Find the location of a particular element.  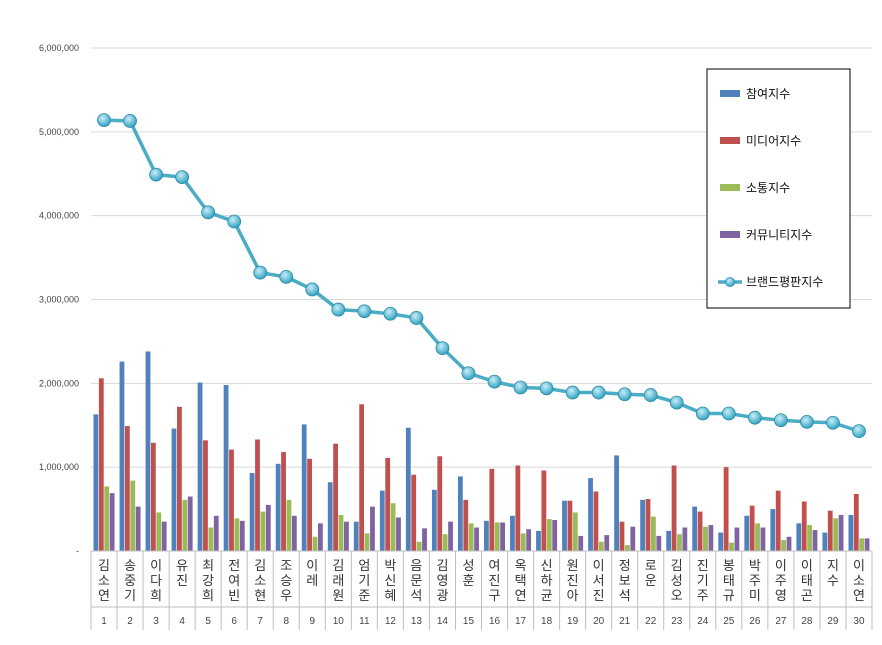

bar-소통지수-30 is located at coordinates (862, 544).